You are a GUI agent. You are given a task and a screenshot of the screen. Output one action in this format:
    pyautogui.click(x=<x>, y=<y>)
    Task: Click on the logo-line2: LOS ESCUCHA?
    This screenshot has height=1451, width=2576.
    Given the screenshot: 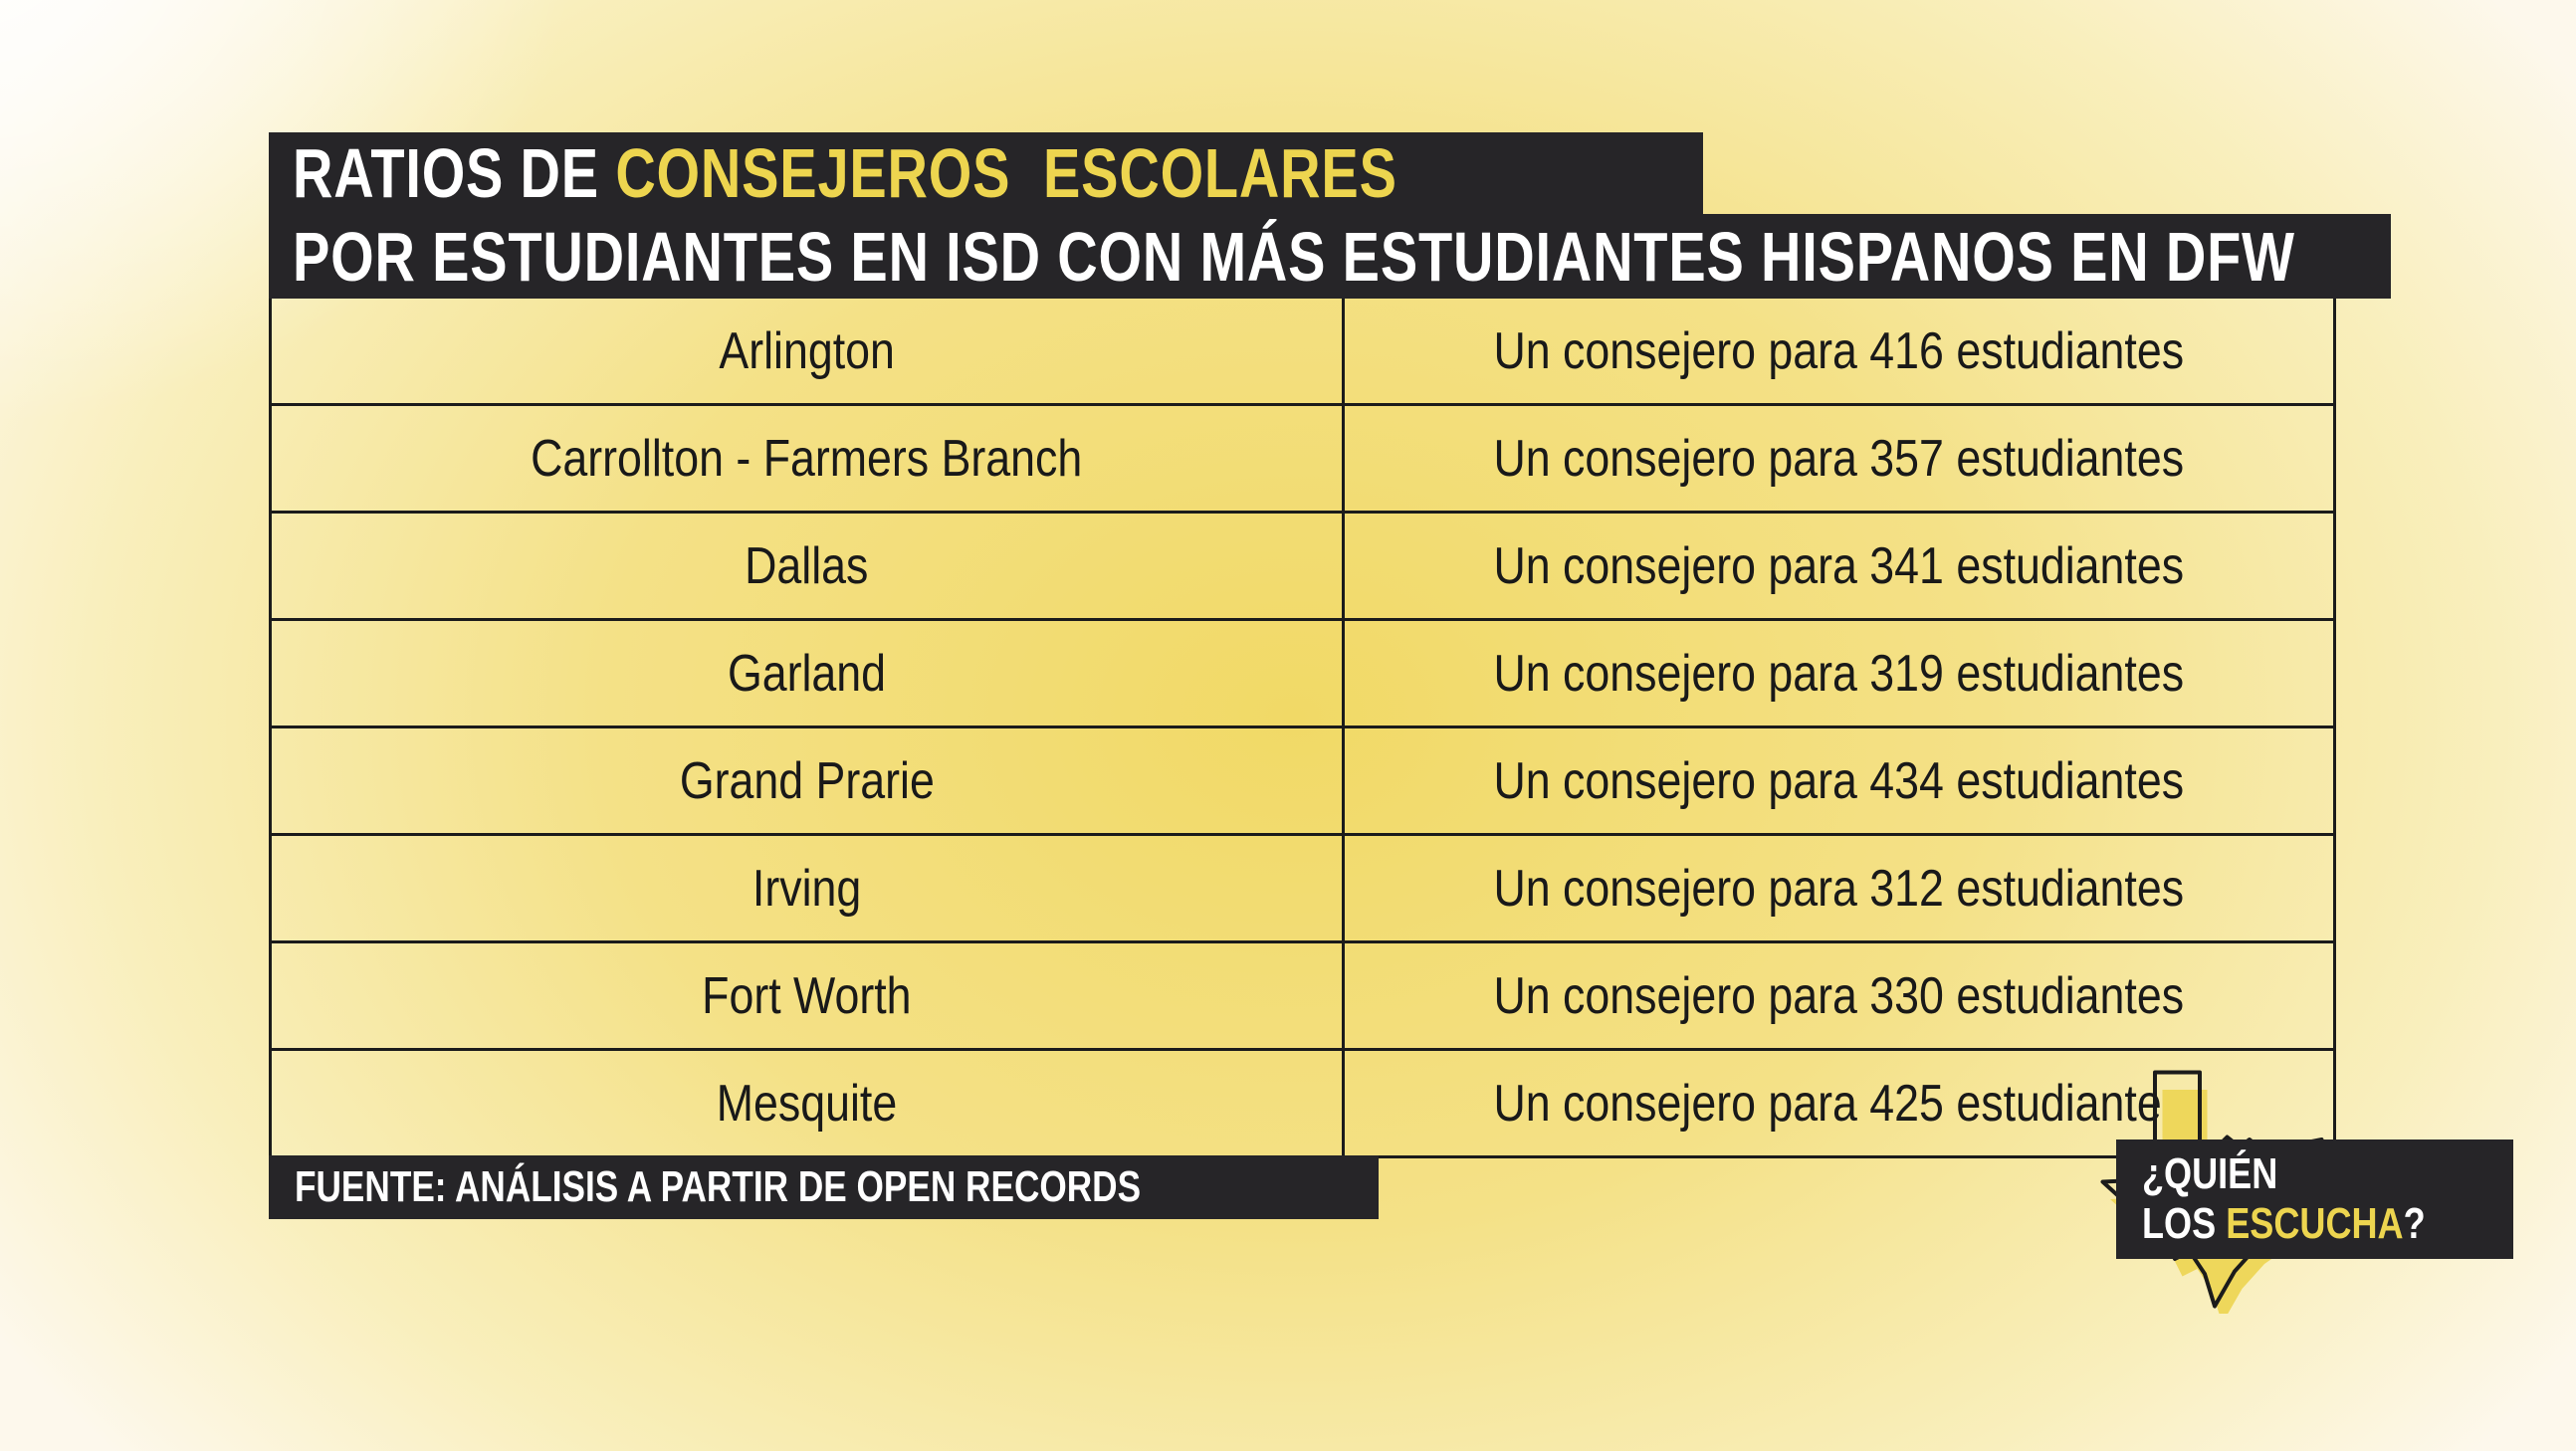 What is the action you would take?
    pyautogui.click(x=2284, y=1224)
    